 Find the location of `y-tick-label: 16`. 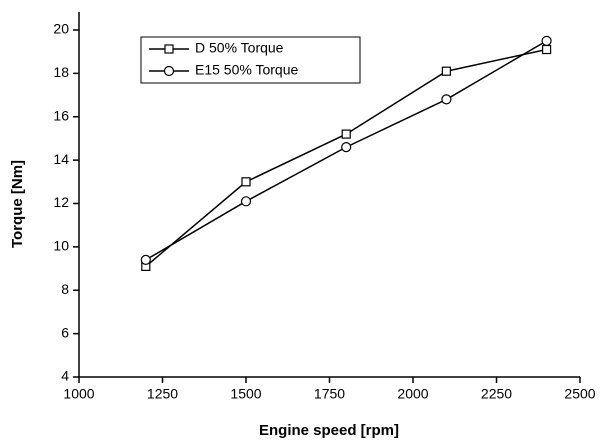

y-tick-label: 16 is located at coordinates (61, 115).